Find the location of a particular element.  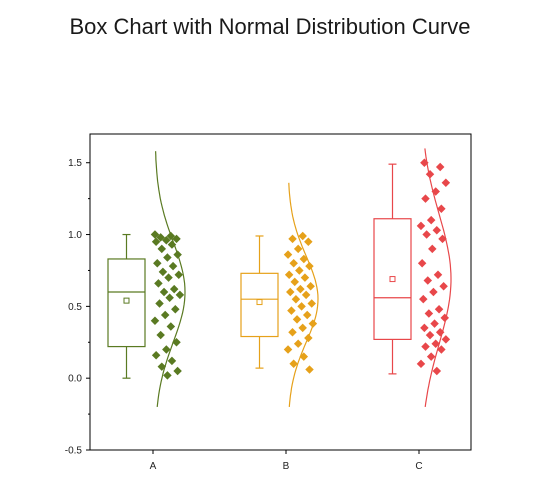

x-axis: A B C is located at coordinates (286, 461).